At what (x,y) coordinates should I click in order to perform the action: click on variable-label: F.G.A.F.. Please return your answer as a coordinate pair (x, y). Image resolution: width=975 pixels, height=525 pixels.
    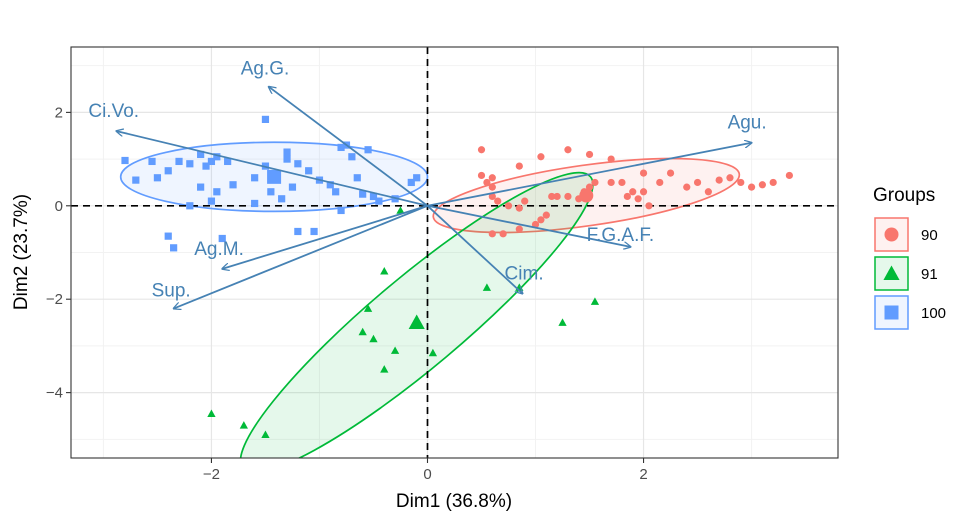
    Looking at the image, I should click on (621, 235).